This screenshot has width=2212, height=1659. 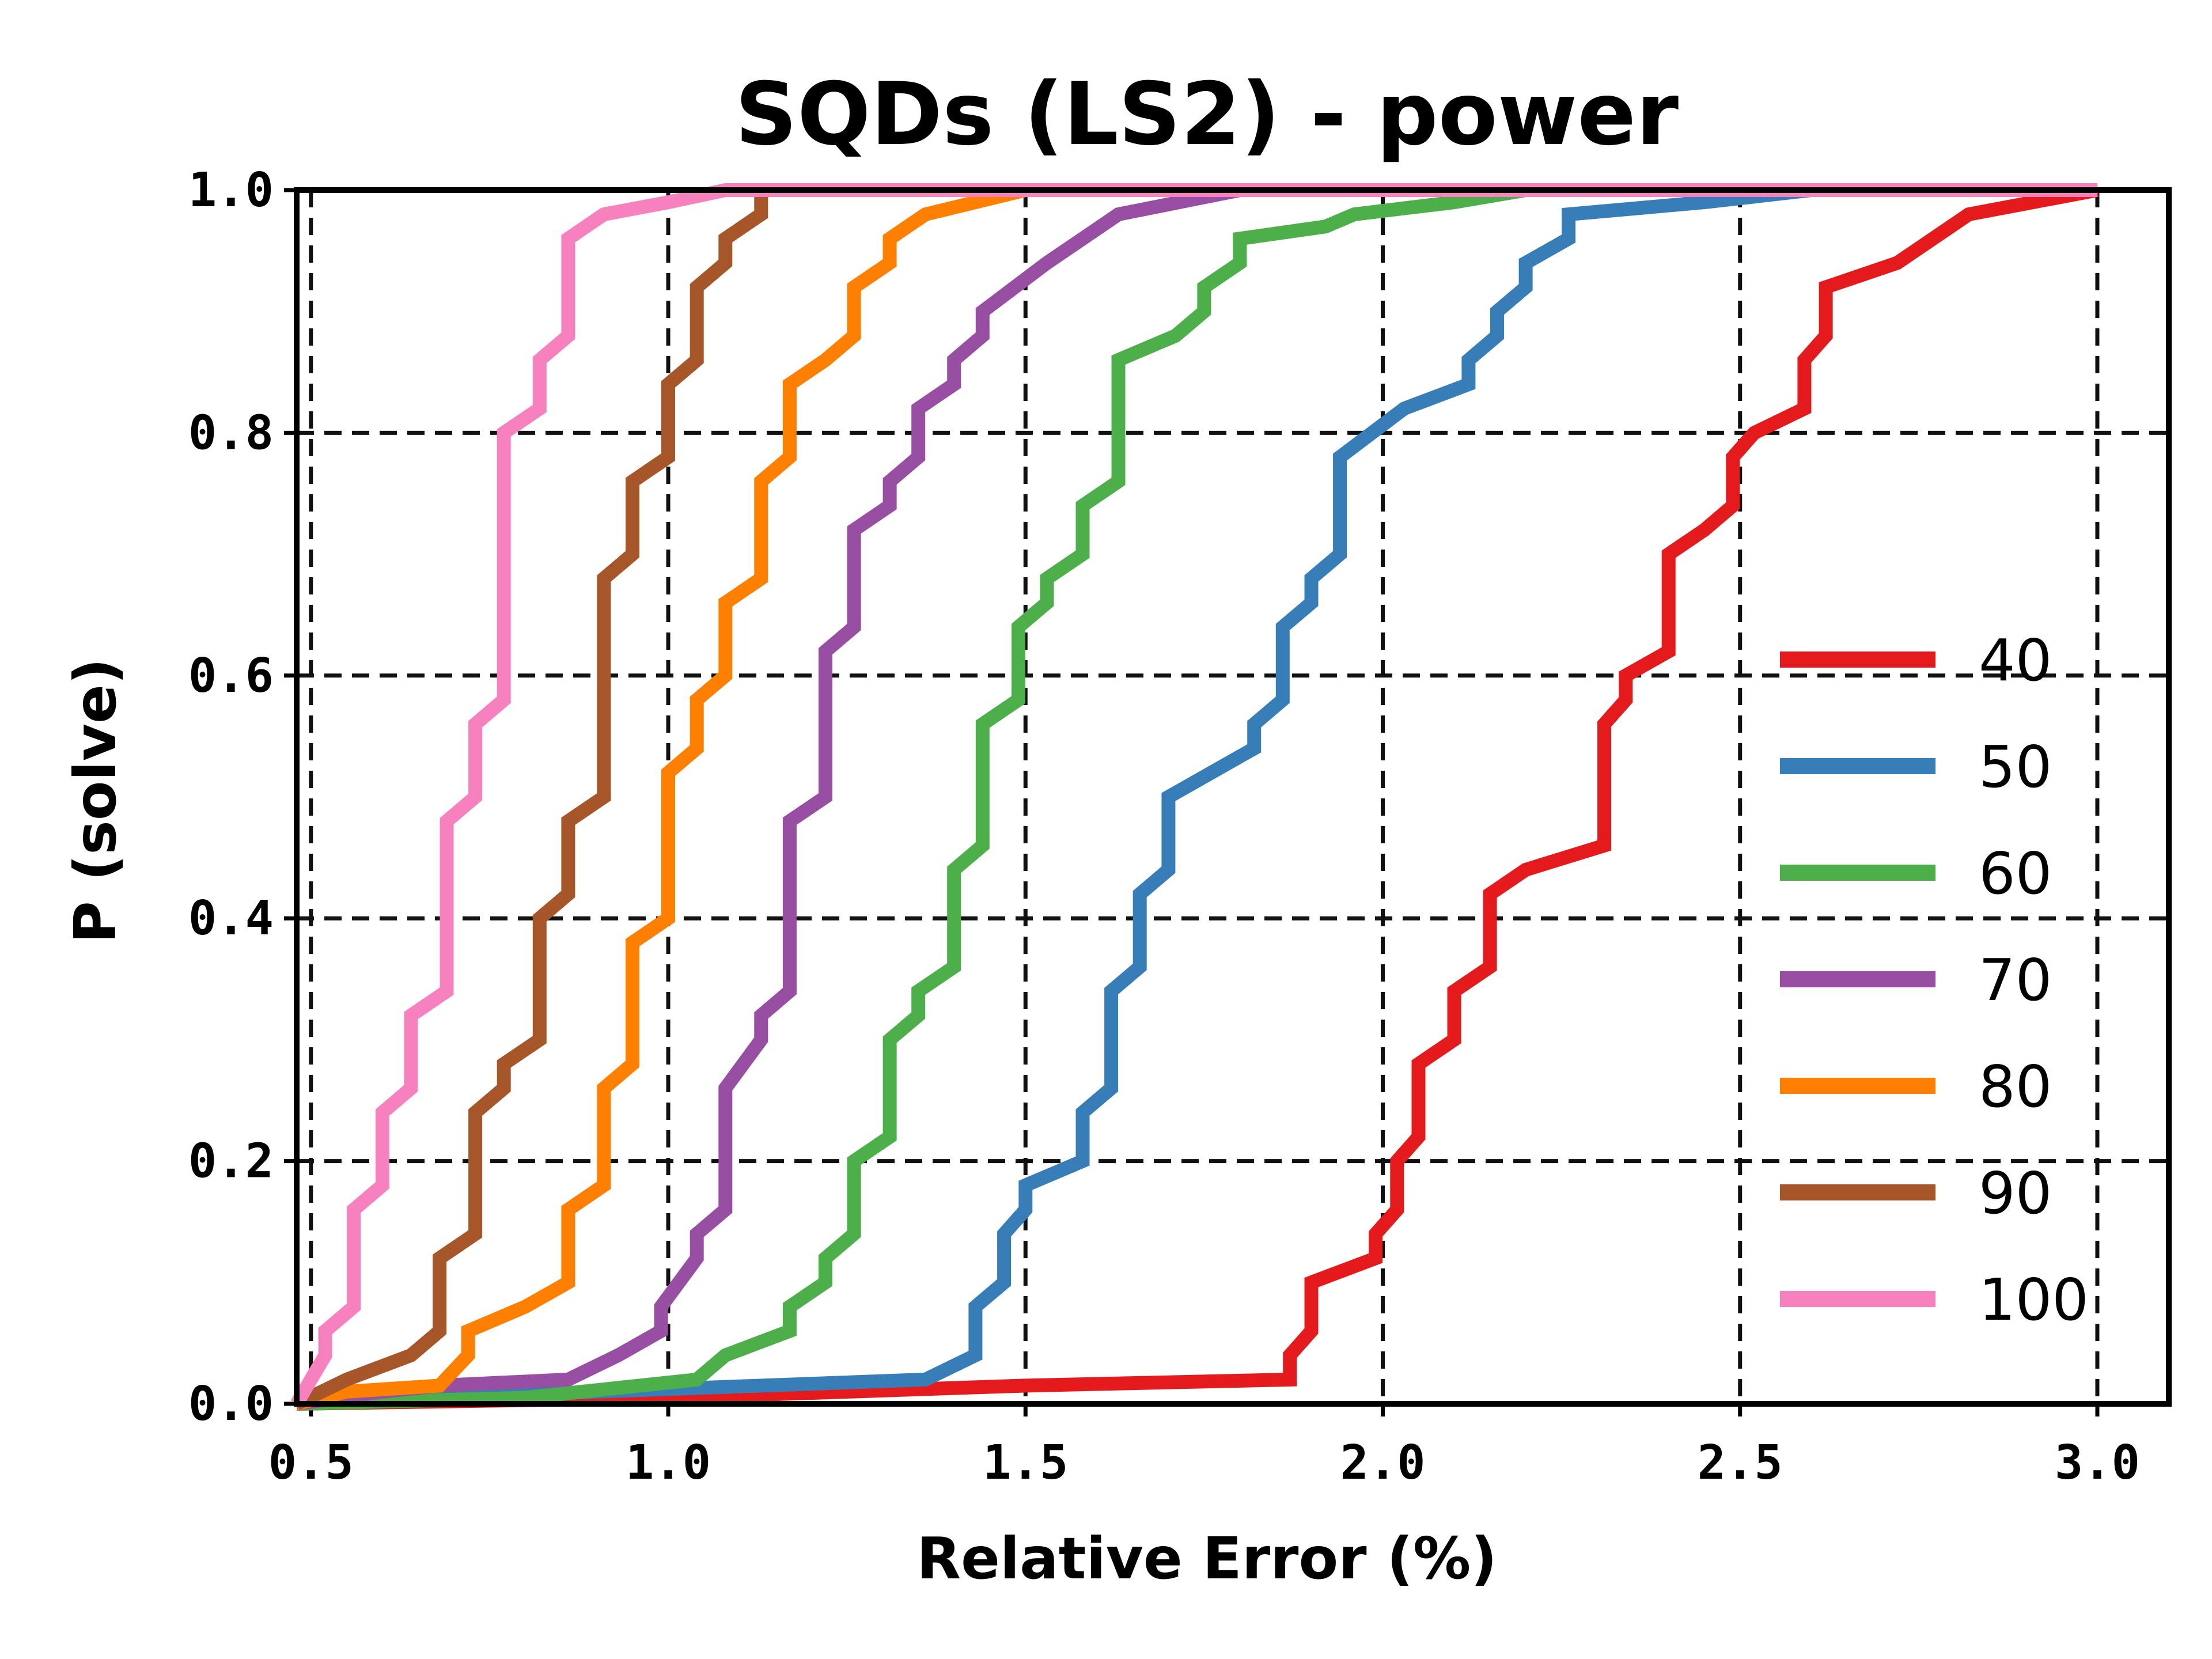 I want to click on legend-label-80: 80, so click(x=2015, y=1086).